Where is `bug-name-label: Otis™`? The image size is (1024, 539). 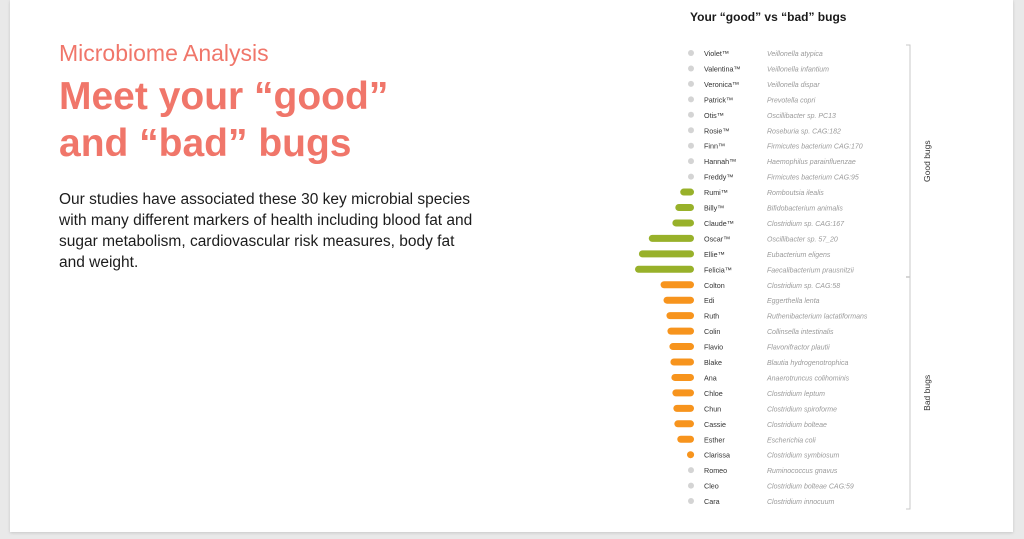 bug-name-label: Otis™ is located at coordinates (714, 115).